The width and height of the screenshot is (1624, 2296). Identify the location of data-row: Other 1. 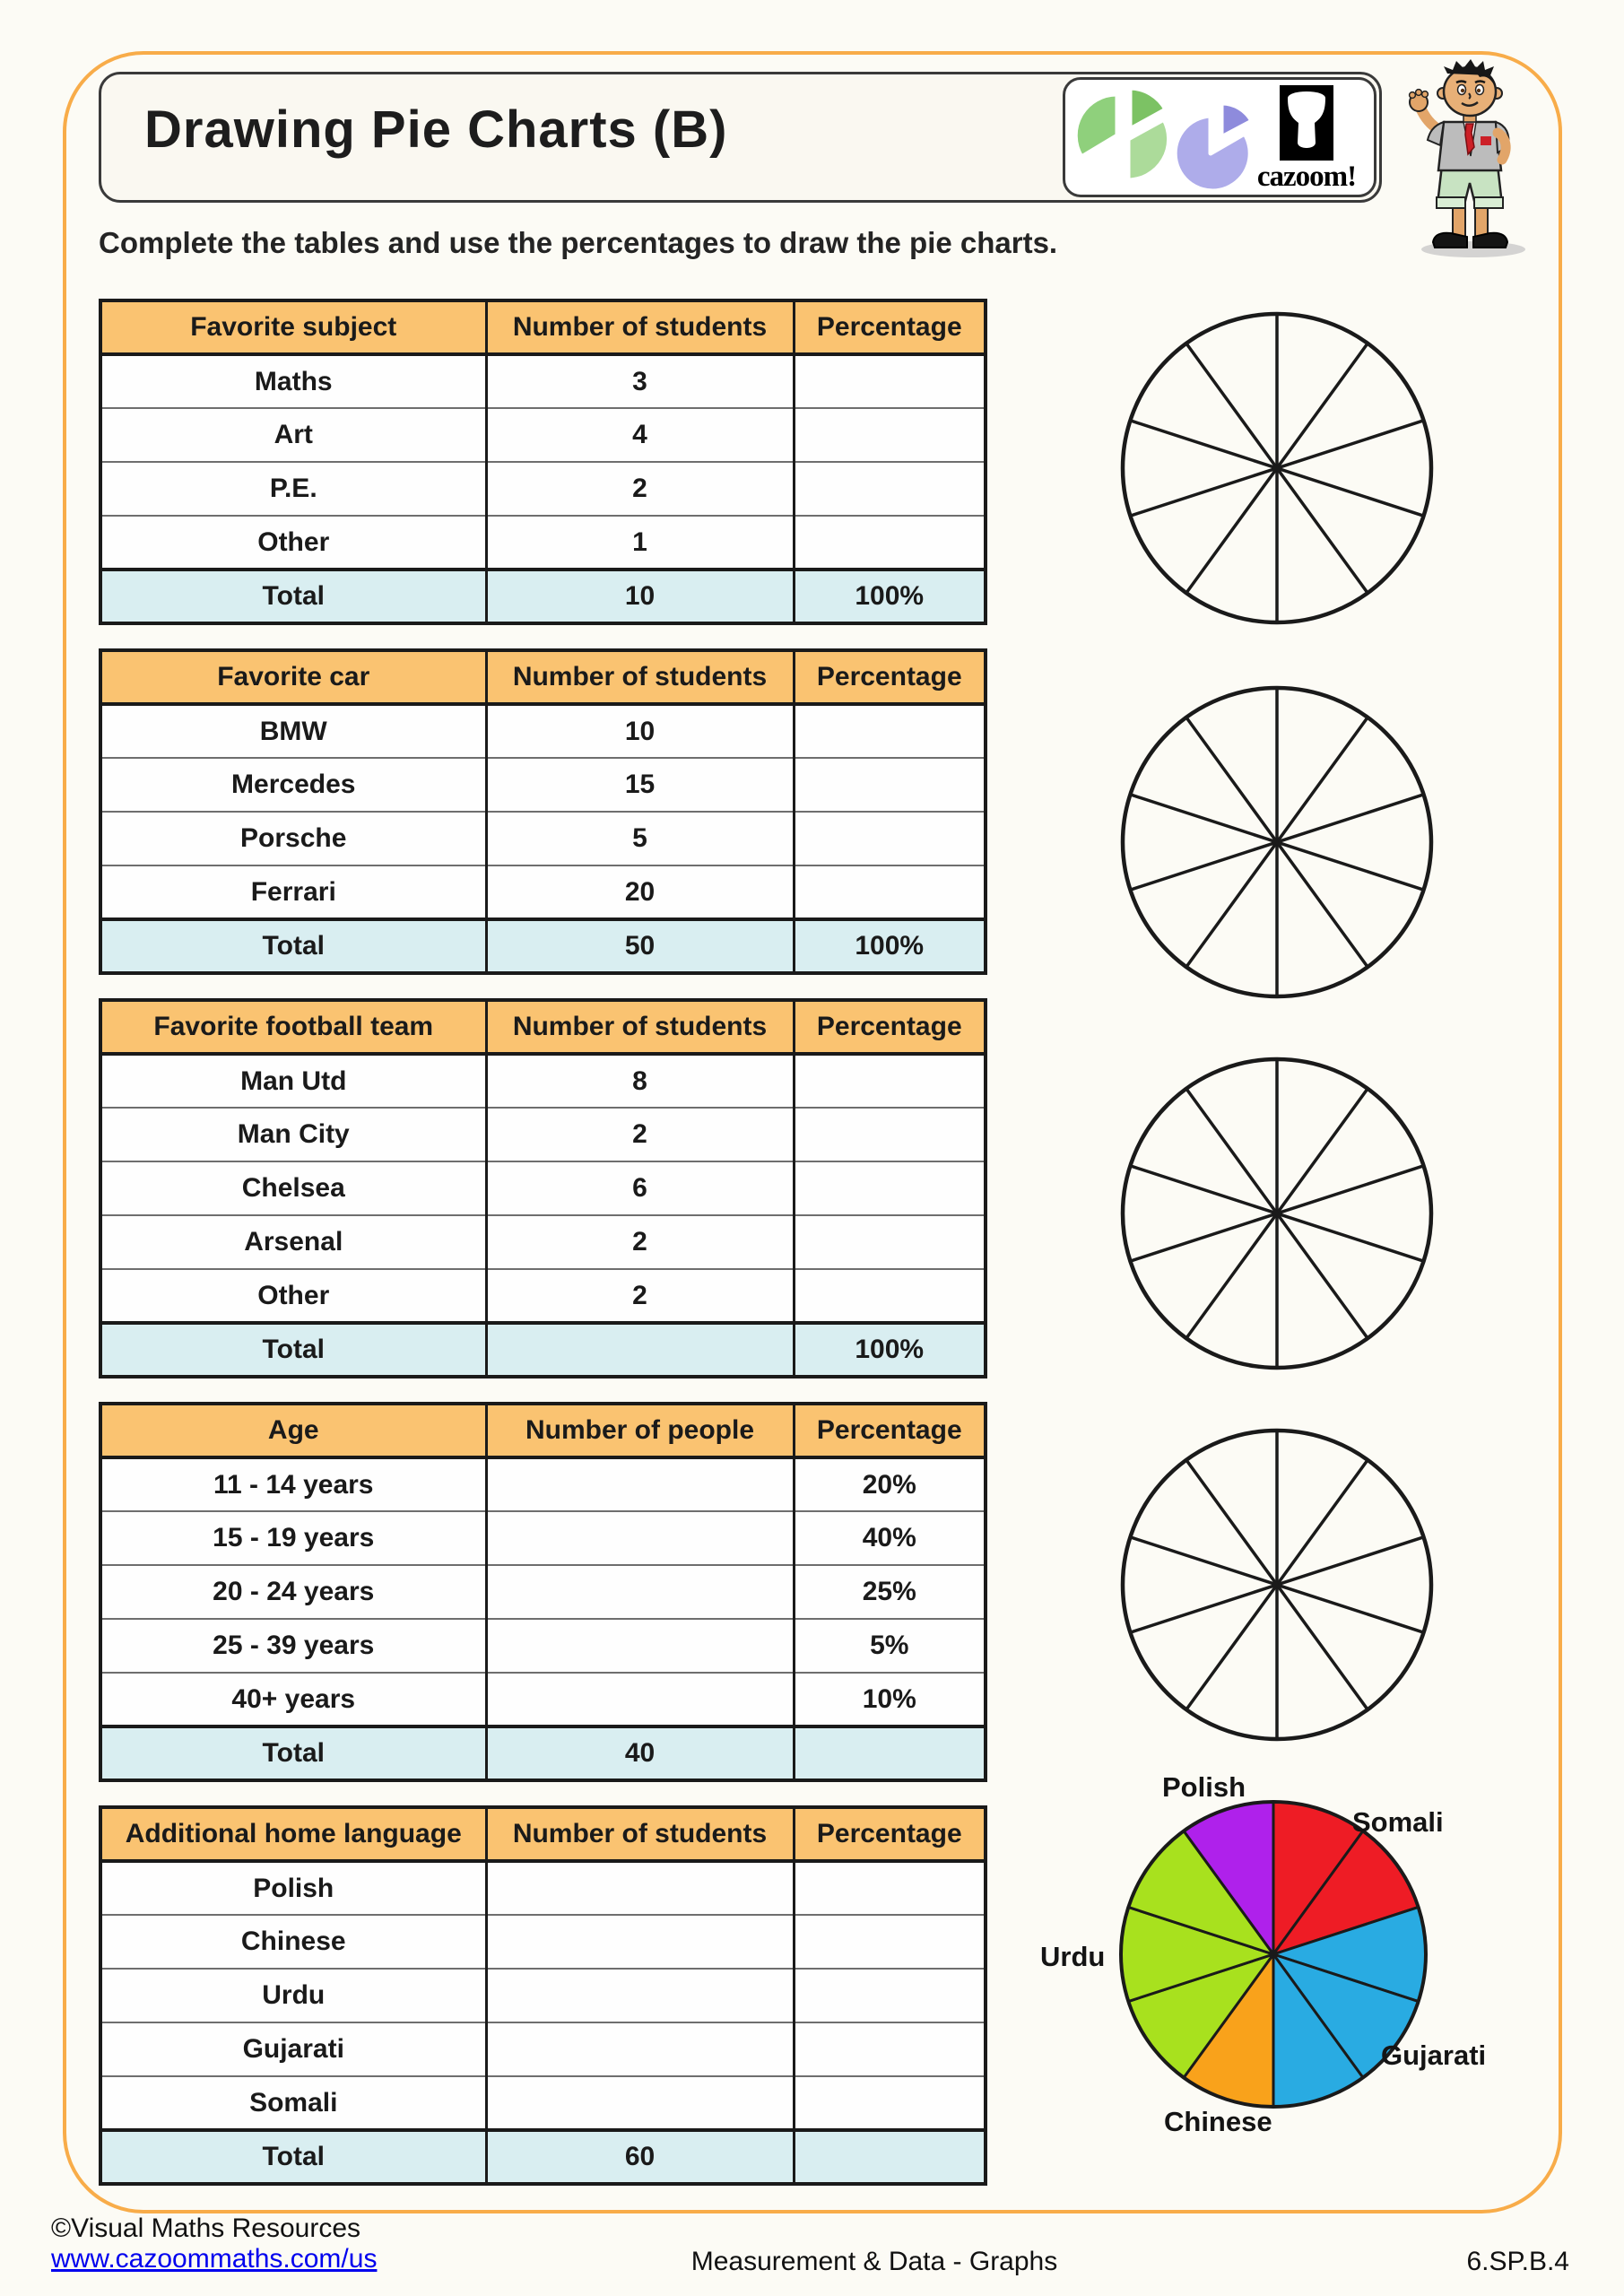
(543, 543).